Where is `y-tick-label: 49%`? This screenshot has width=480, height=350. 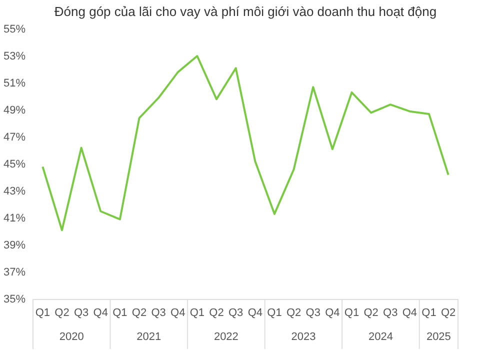 y-tick-label: 49% is located at coordinates (14, 110).